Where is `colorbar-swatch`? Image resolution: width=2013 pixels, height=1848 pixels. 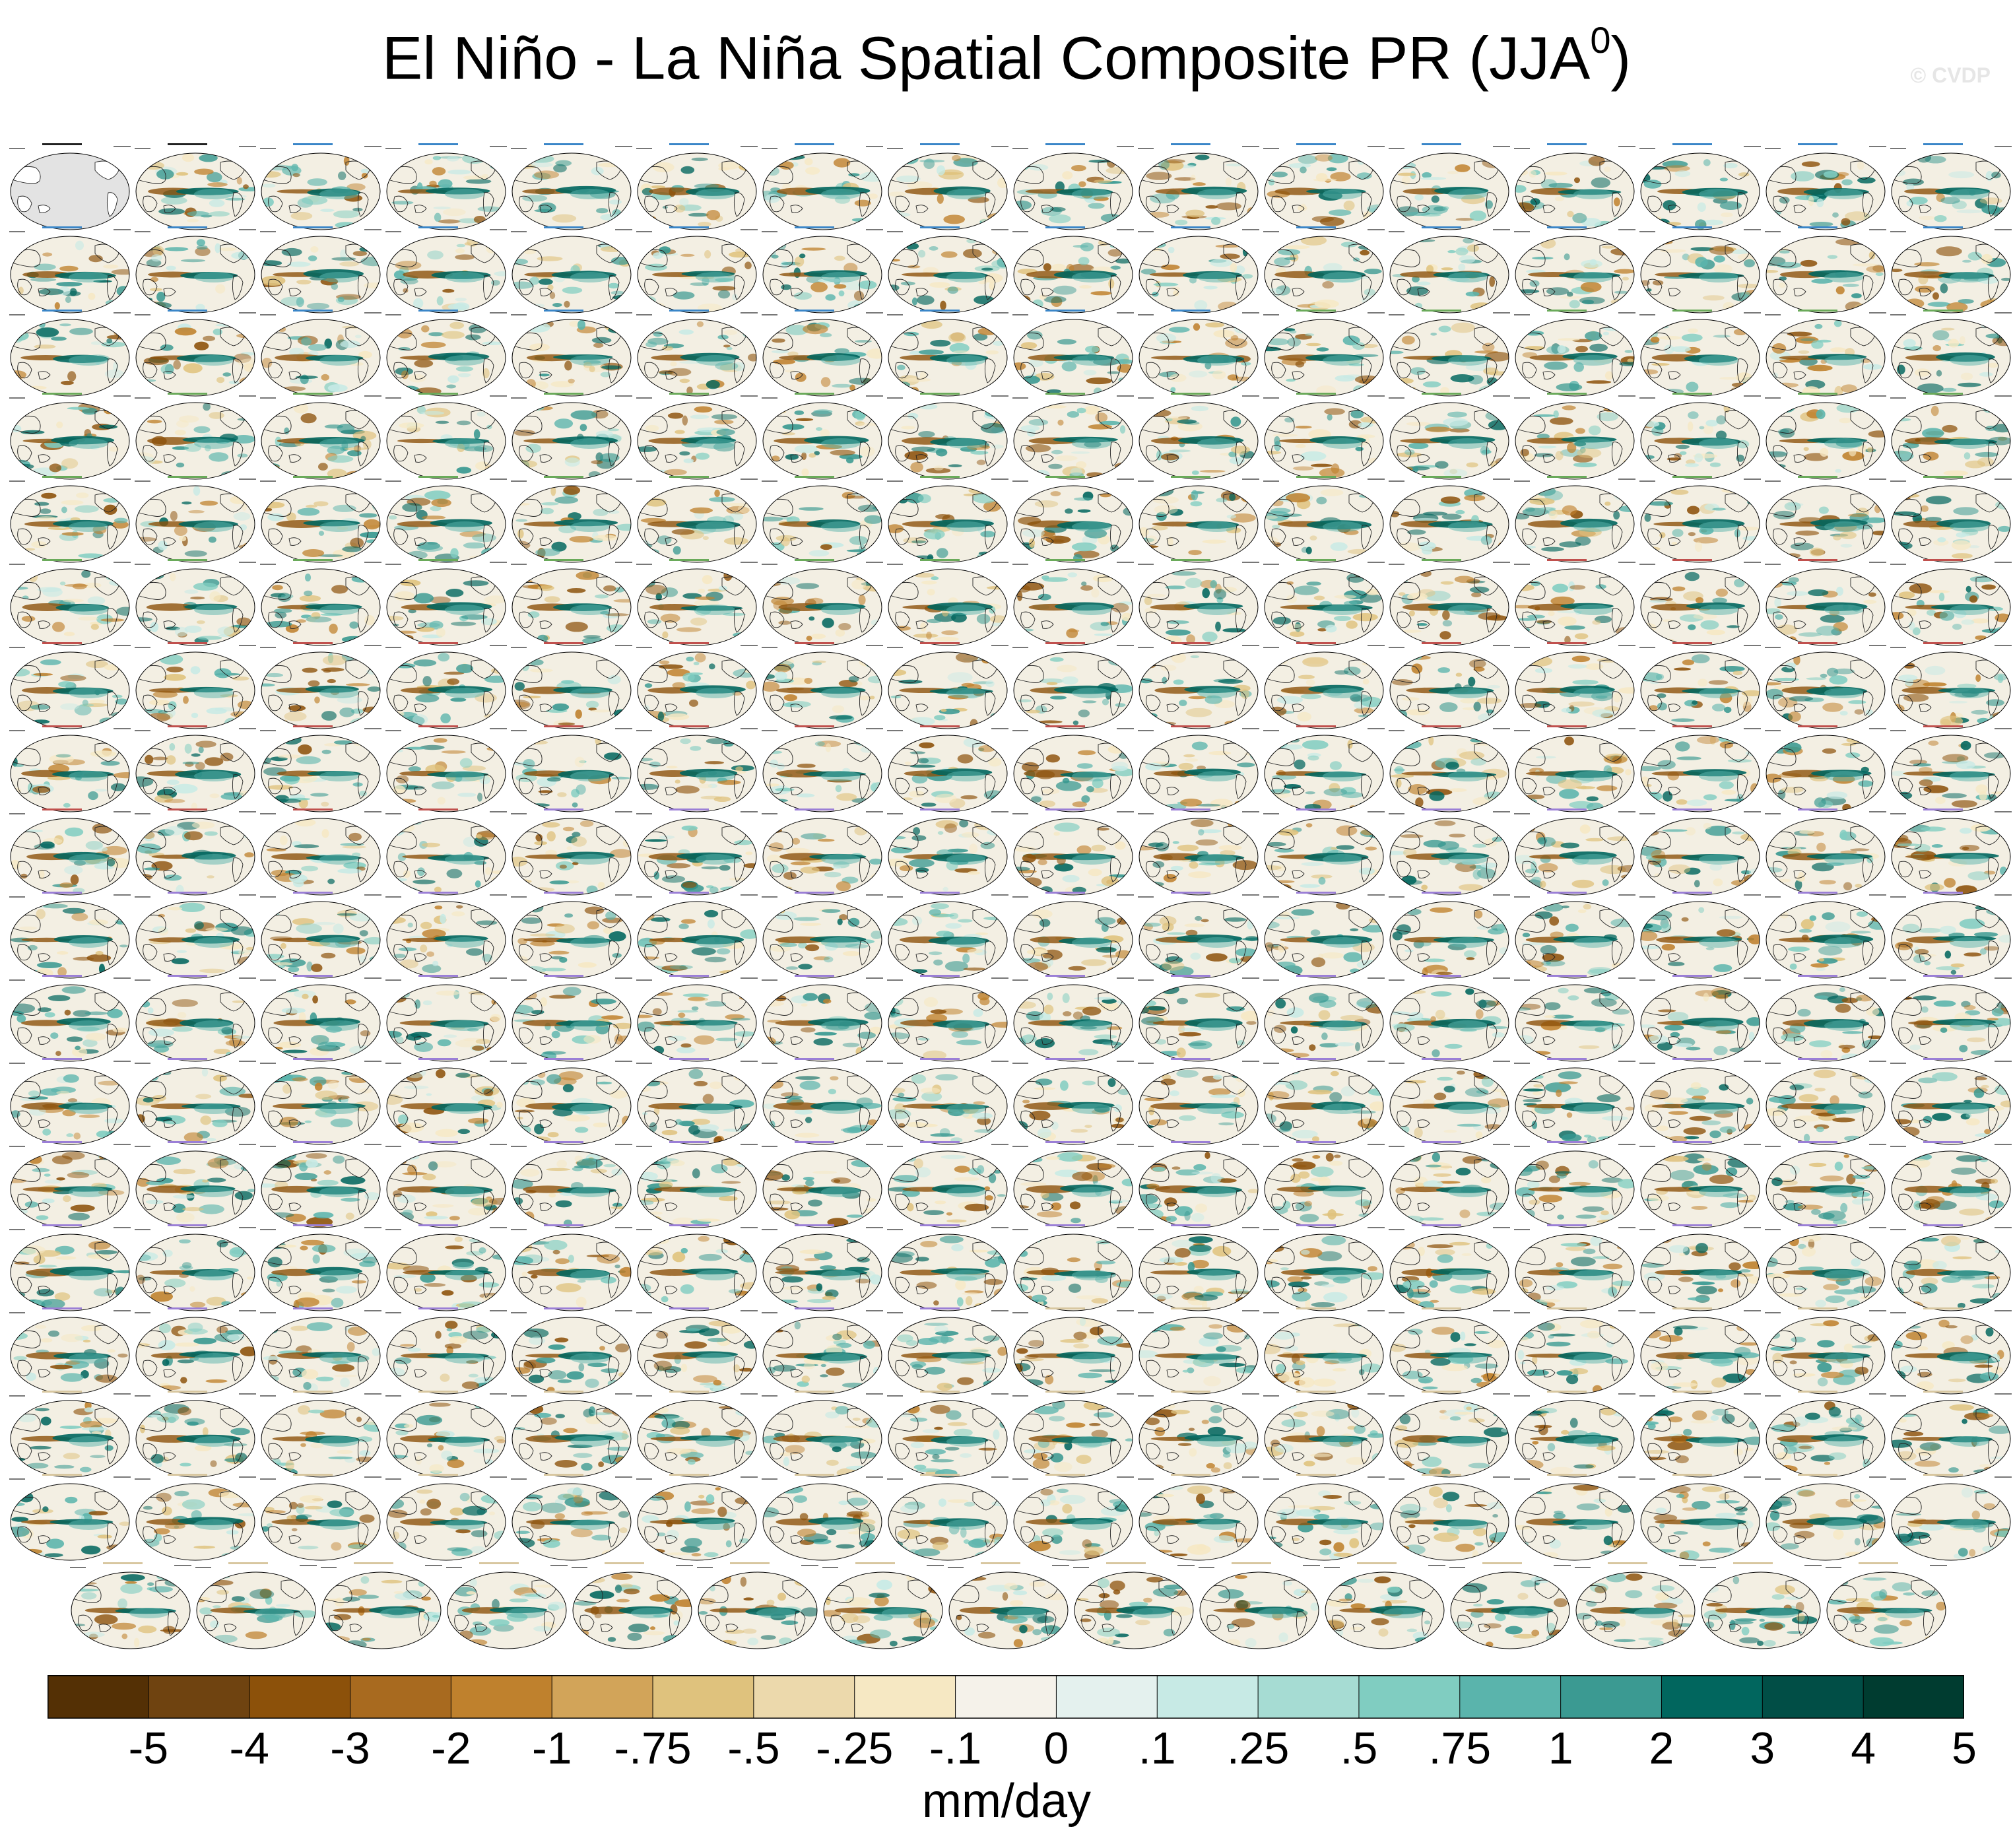 colorbar-swatch is located at coordinates (1913, 1697).